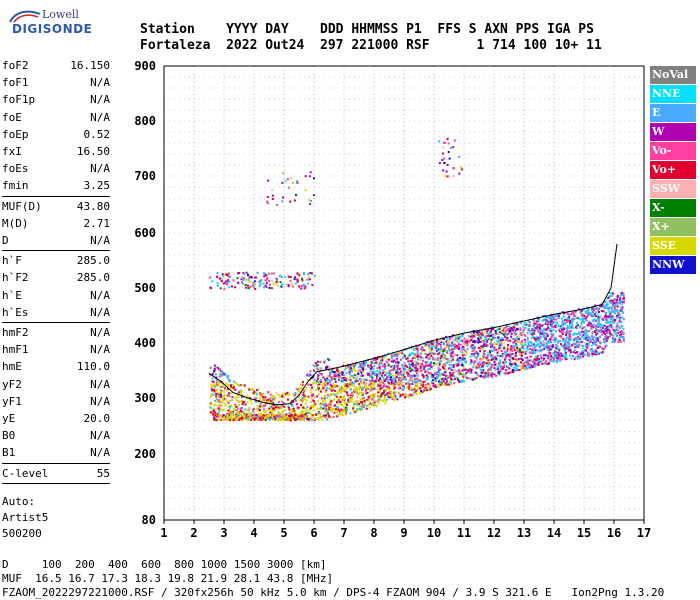 Image resolution: width=700 pixels, height=600 pixels. What do you see at coordinates (15, 223) in the screenshot?
I see `param-name: M(D)` at bounding box center [15, 223].